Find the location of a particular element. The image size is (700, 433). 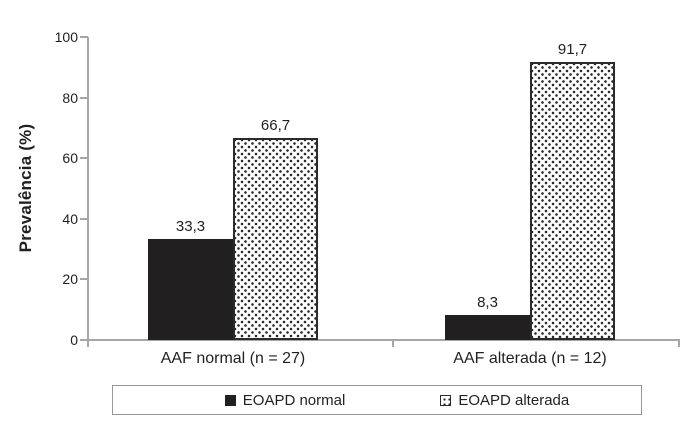

legend-box: EOAPD normal EOAPD alterada is located at coordinates (377, 400).